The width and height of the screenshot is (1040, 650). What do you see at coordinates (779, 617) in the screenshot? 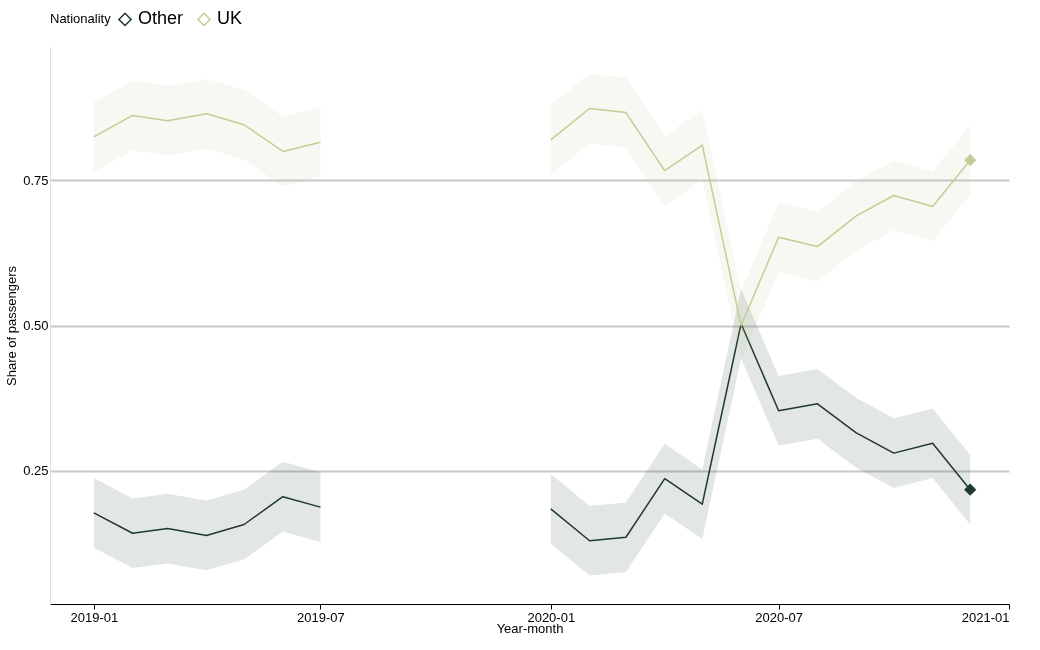
I see `x-tick-label: 2020-07` at bounding box center [779, 617].